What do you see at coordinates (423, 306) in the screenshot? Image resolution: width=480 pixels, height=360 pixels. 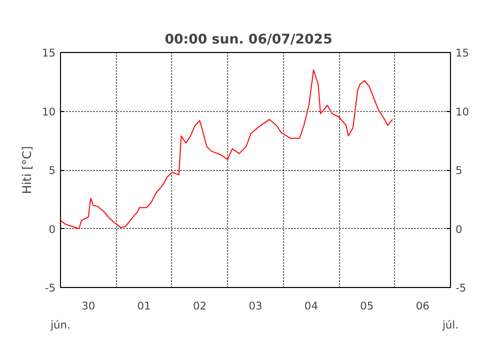 I see `x-tick-label: 06` at bounding box center [423, 306].